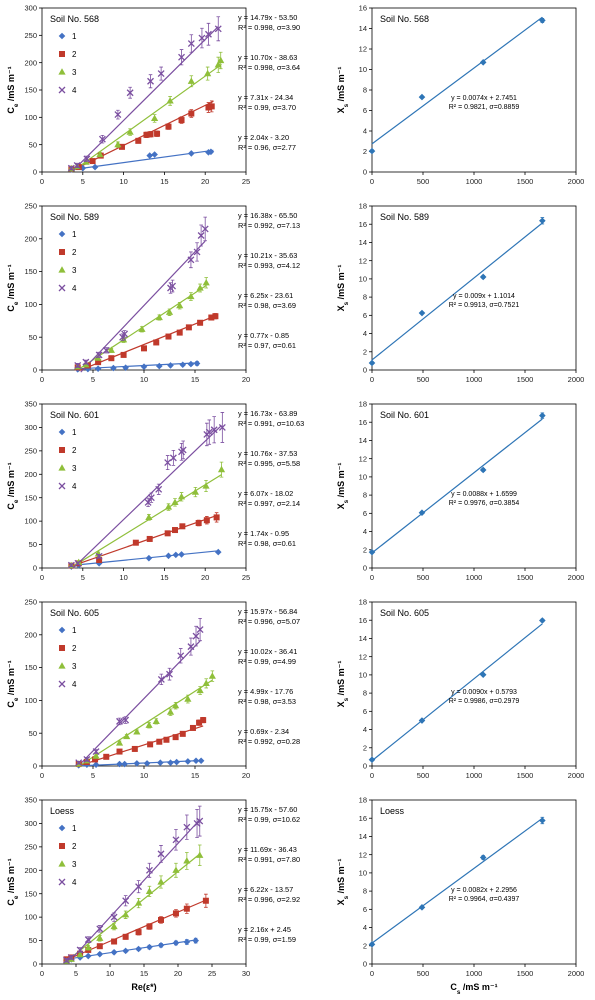  What do you see at coordinates (139, 703) in the screenshot?
I see `fit-line` at bounding box center [139, 703].